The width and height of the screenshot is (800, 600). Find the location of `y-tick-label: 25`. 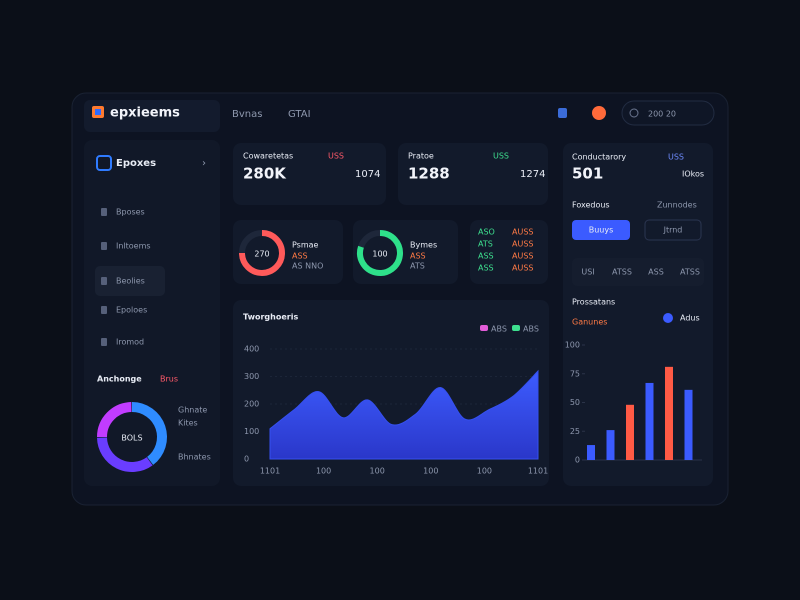

y-tick-label: 25 is located at coordinates (575, 431).